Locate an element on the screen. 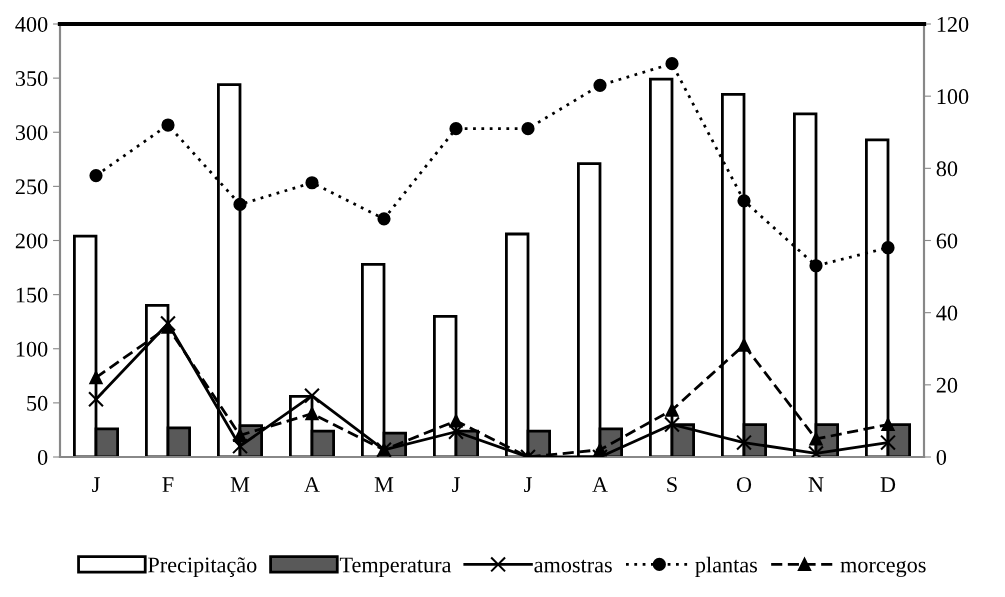 The width and height of the screenshot is (1005, 597). legend-label: amostras is located at coordinates (573, 566).